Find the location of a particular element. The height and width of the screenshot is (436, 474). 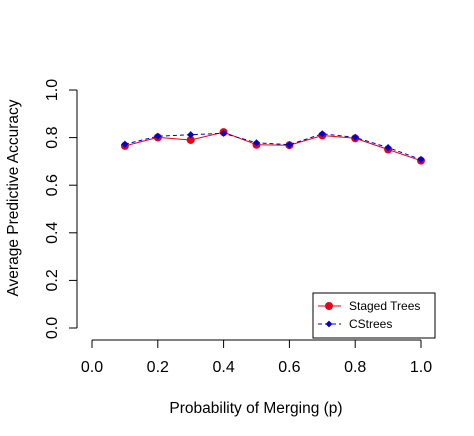

y-tick-label: 0.6 is located at coordinates (52, 185).